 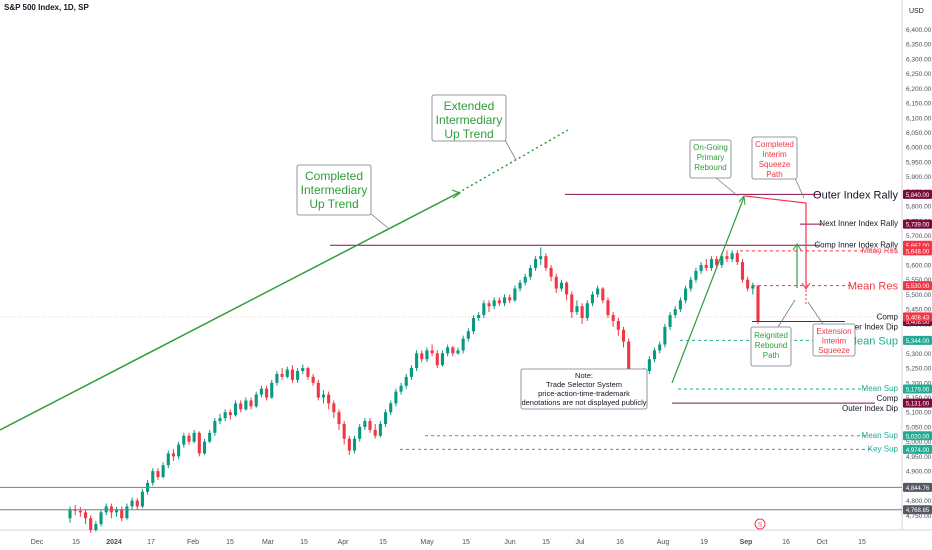 I want to click on note-text: denotations are not displayed publicly, so click(x=583, y=402).